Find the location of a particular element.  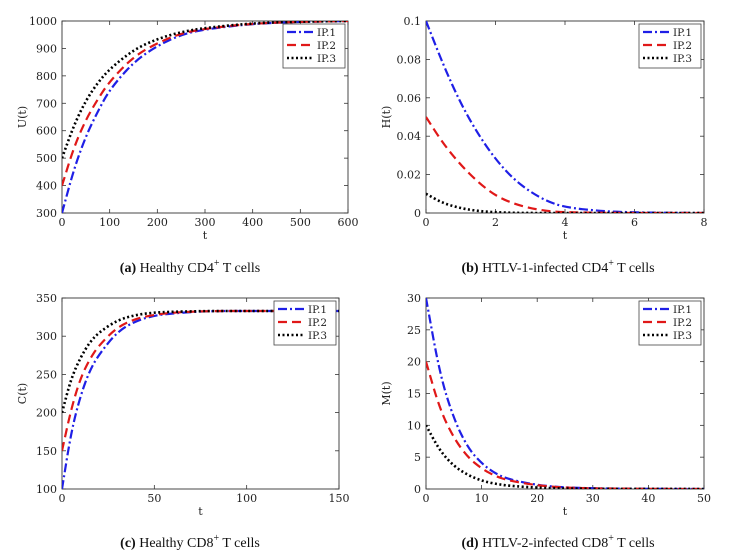

x-tick-label: 600 is located at coordinates (348, 222).